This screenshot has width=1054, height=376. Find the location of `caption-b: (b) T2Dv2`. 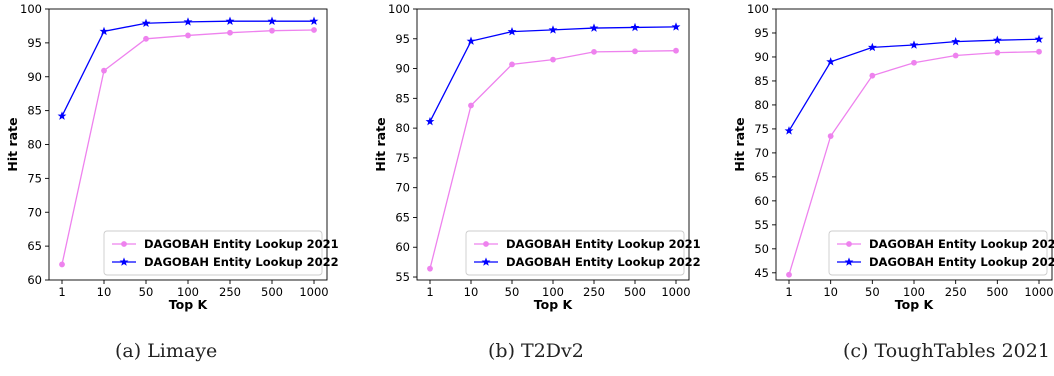

caption-b: (b) T2Dv2 is located at coordinates (536, 351).